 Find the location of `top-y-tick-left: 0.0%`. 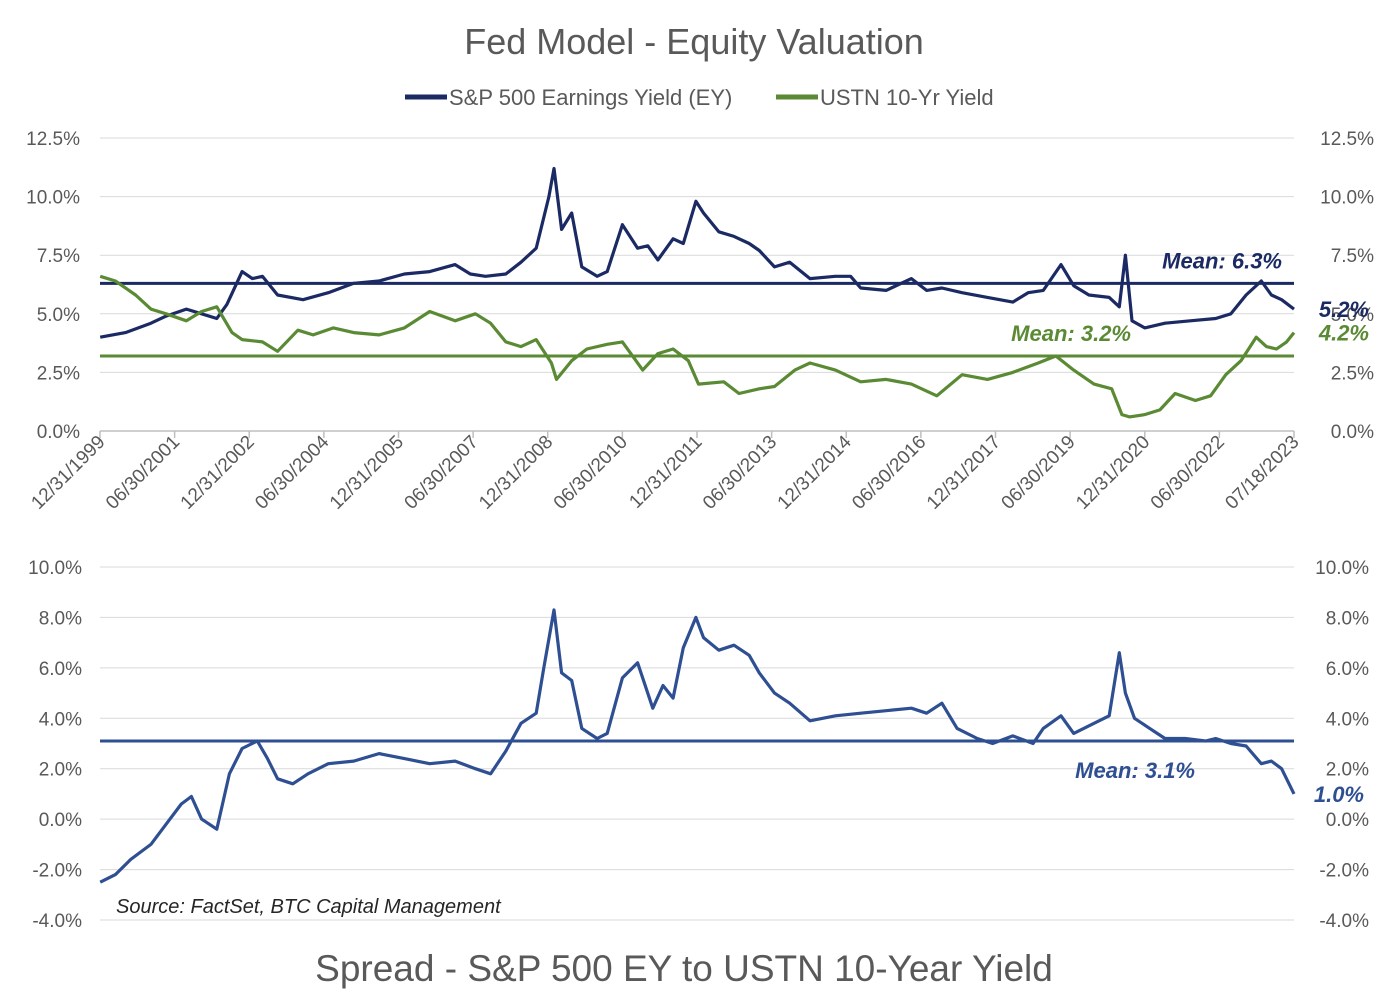

top-y-tick-left: 0.0% is located at coordinates (58, 432).